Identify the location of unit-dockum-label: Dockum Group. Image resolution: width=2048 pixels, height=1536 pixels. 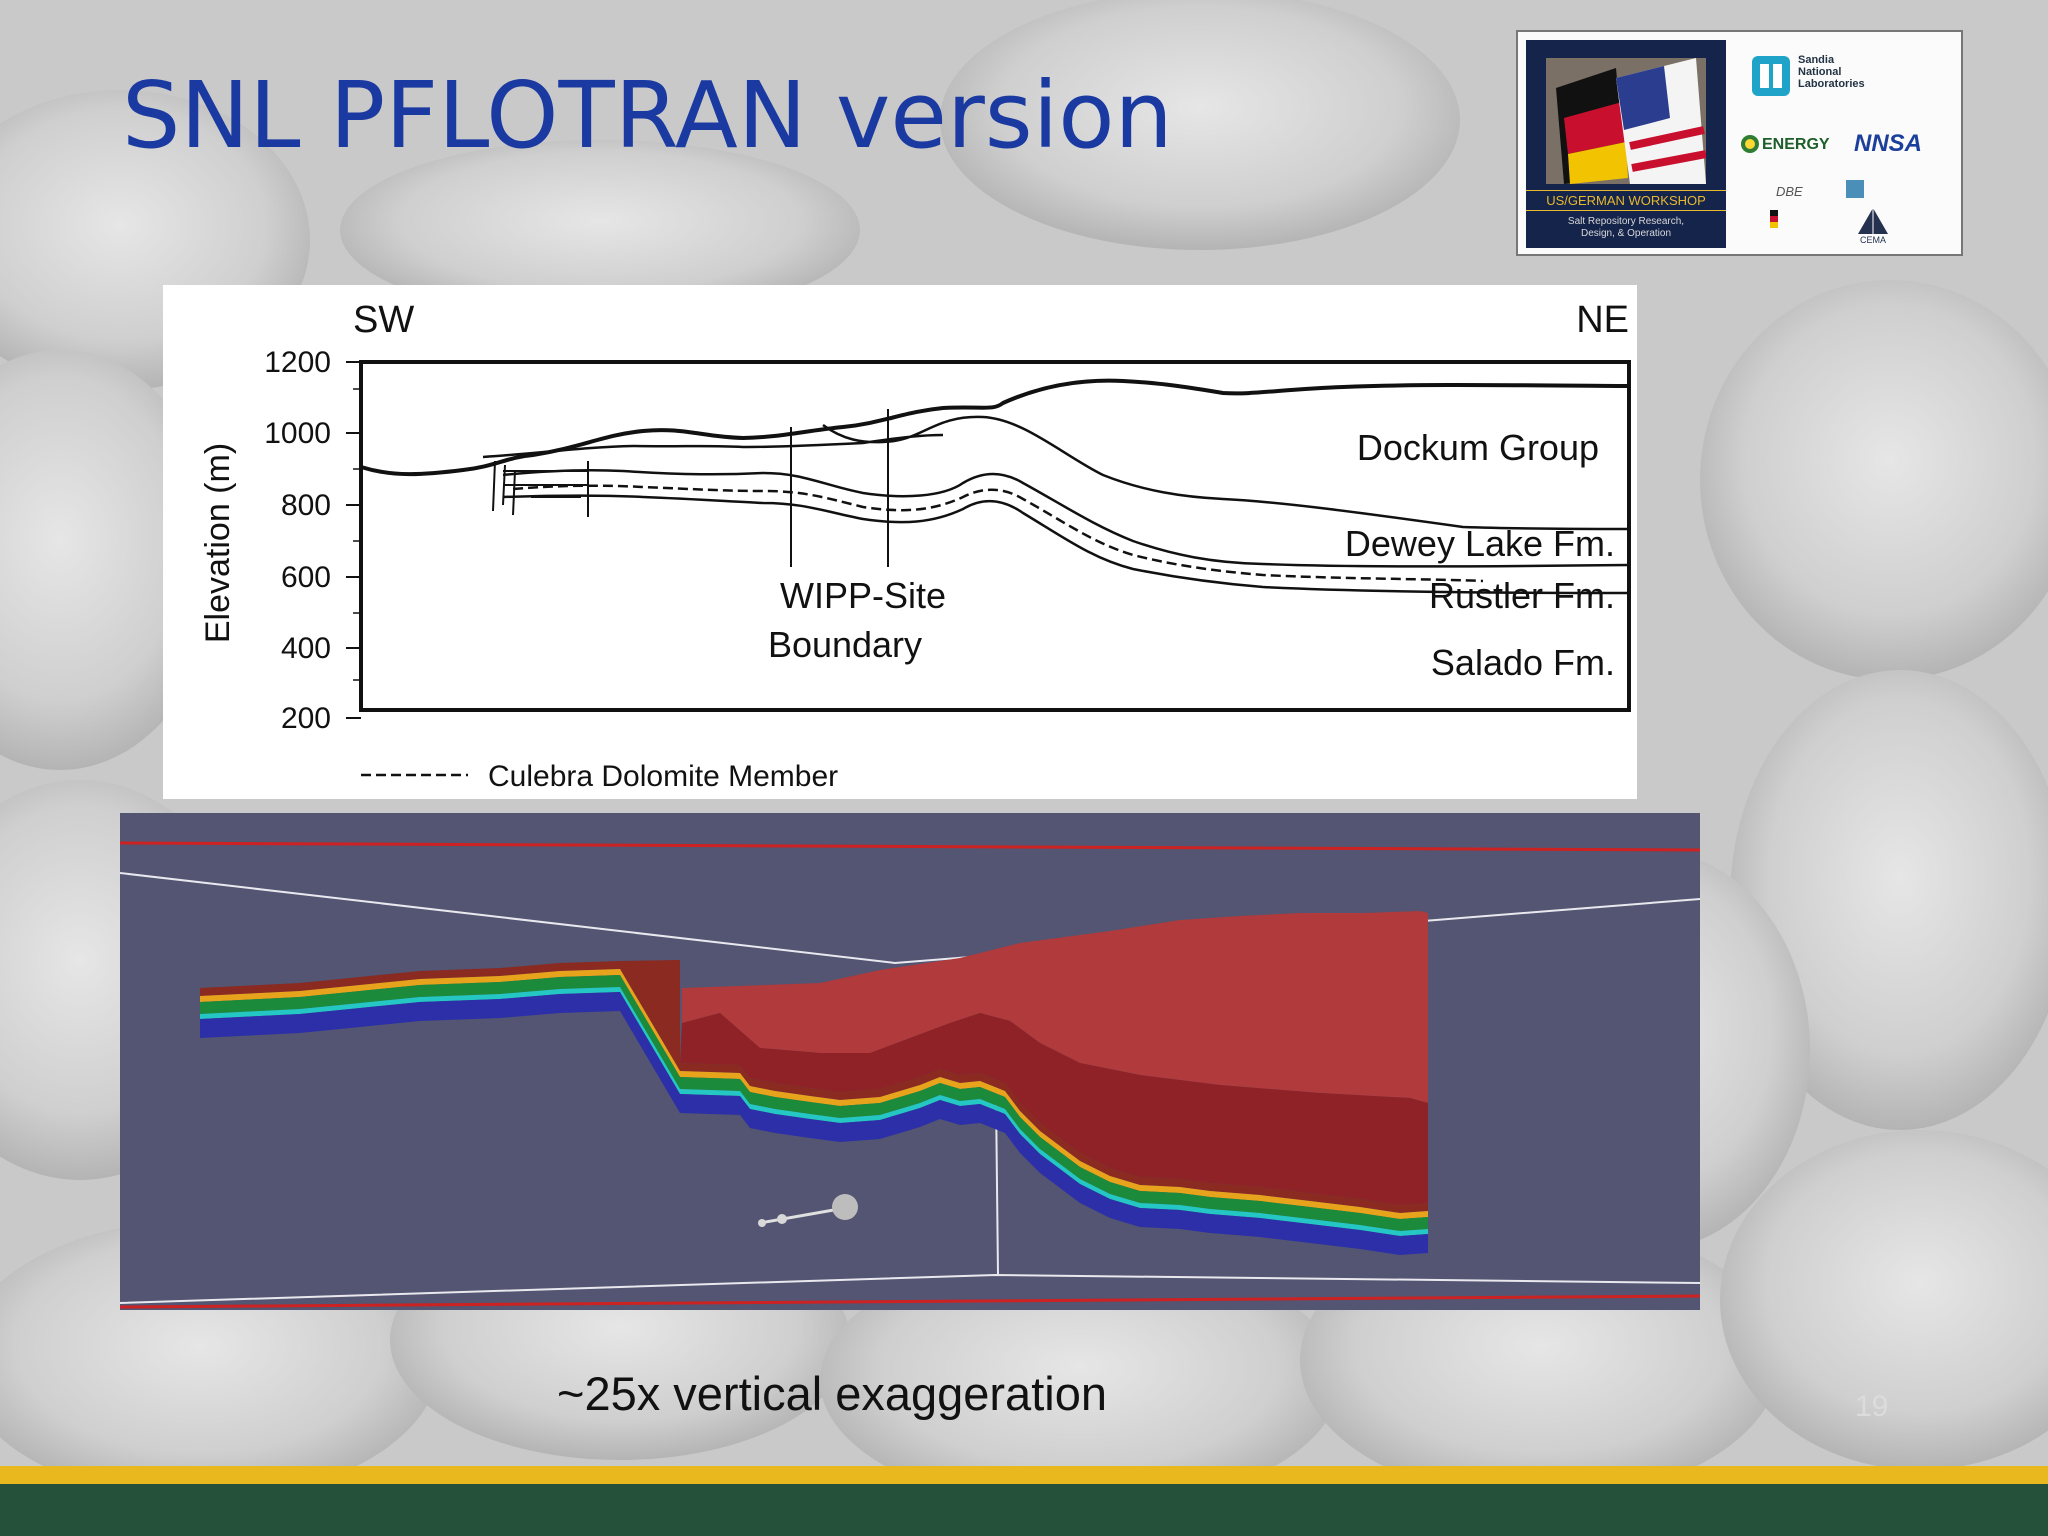
(1478, 447).